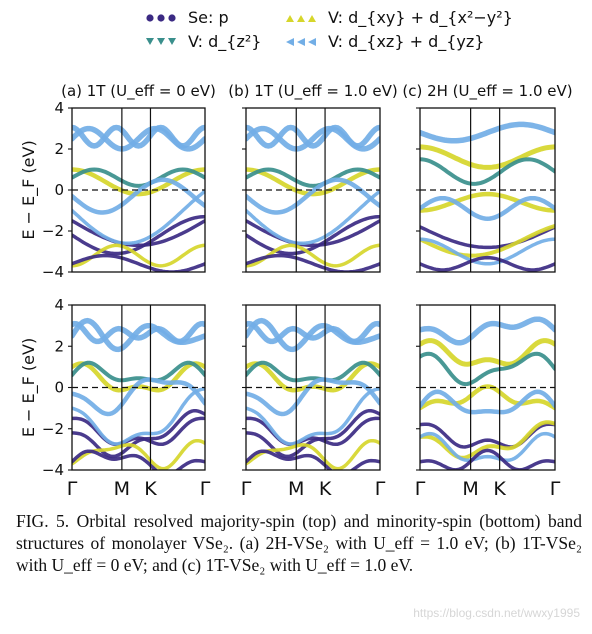  Describe the element at coordinates (487, 91) in the screenshot. I see `panel-title: (c) 2H (U_eff = 1.0 eV)` at that location.